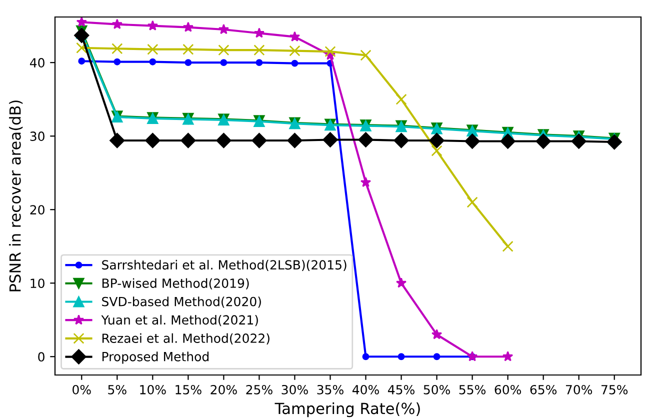  Describe the element at coordinates (579, 389) in the screenshot. I see `x-tick-label: 70%` at that location.